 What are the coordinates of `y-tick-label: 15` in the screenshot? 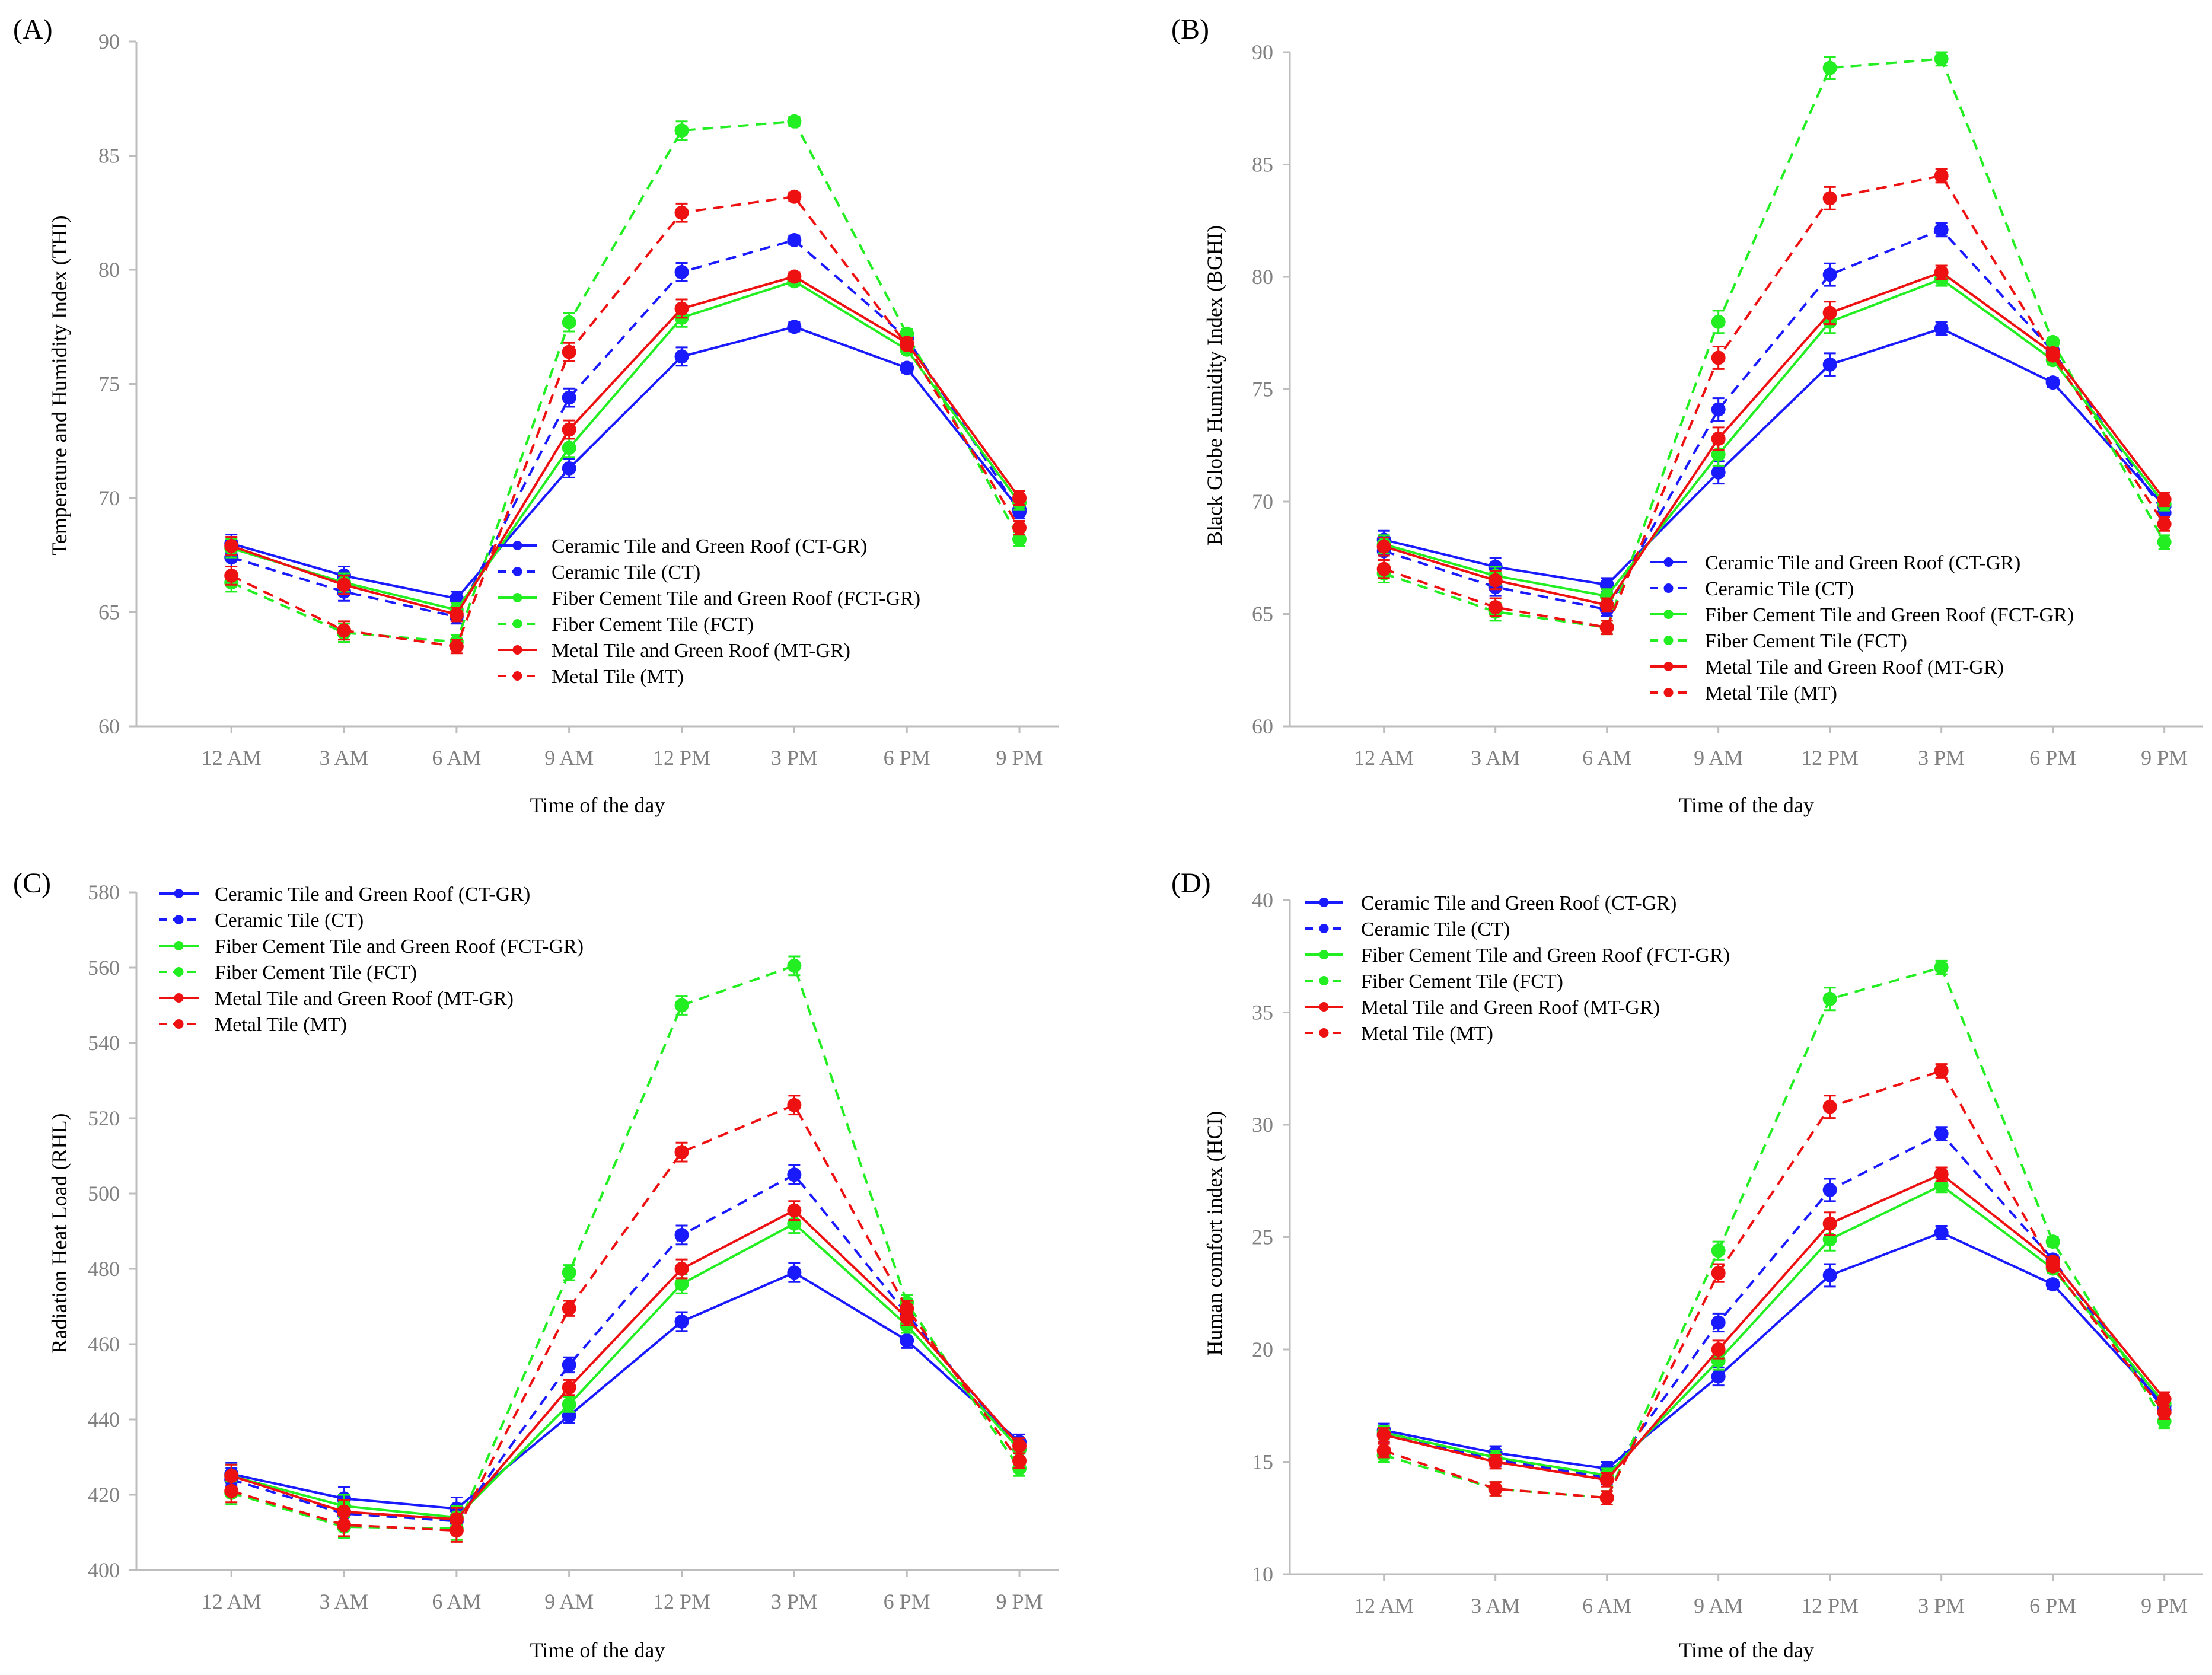 It's located at (1263, 1462).